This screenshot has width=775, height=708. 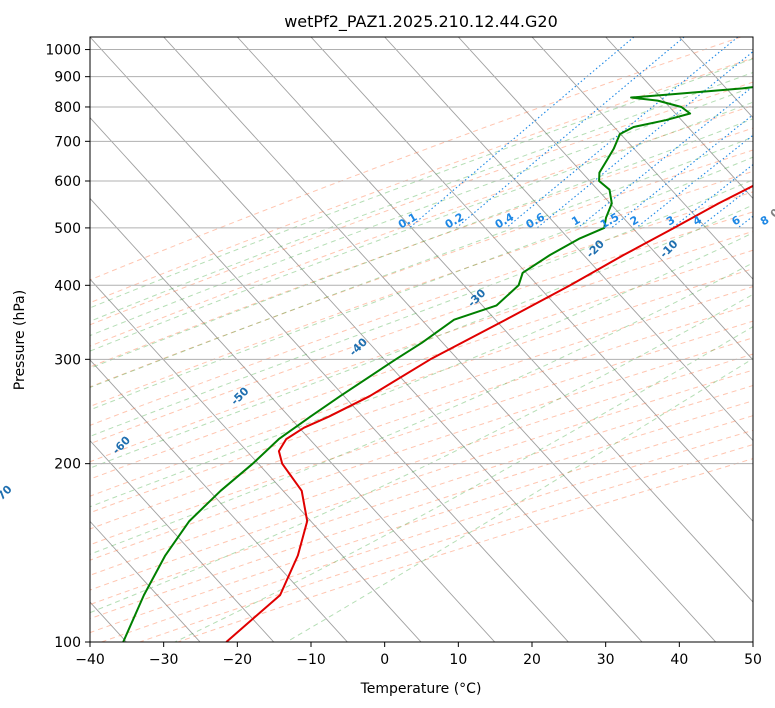 What do you see at coordinates (67, 182) in the screenshot?
I see `y-tick-label: 600` at bounding box center [67, 182].